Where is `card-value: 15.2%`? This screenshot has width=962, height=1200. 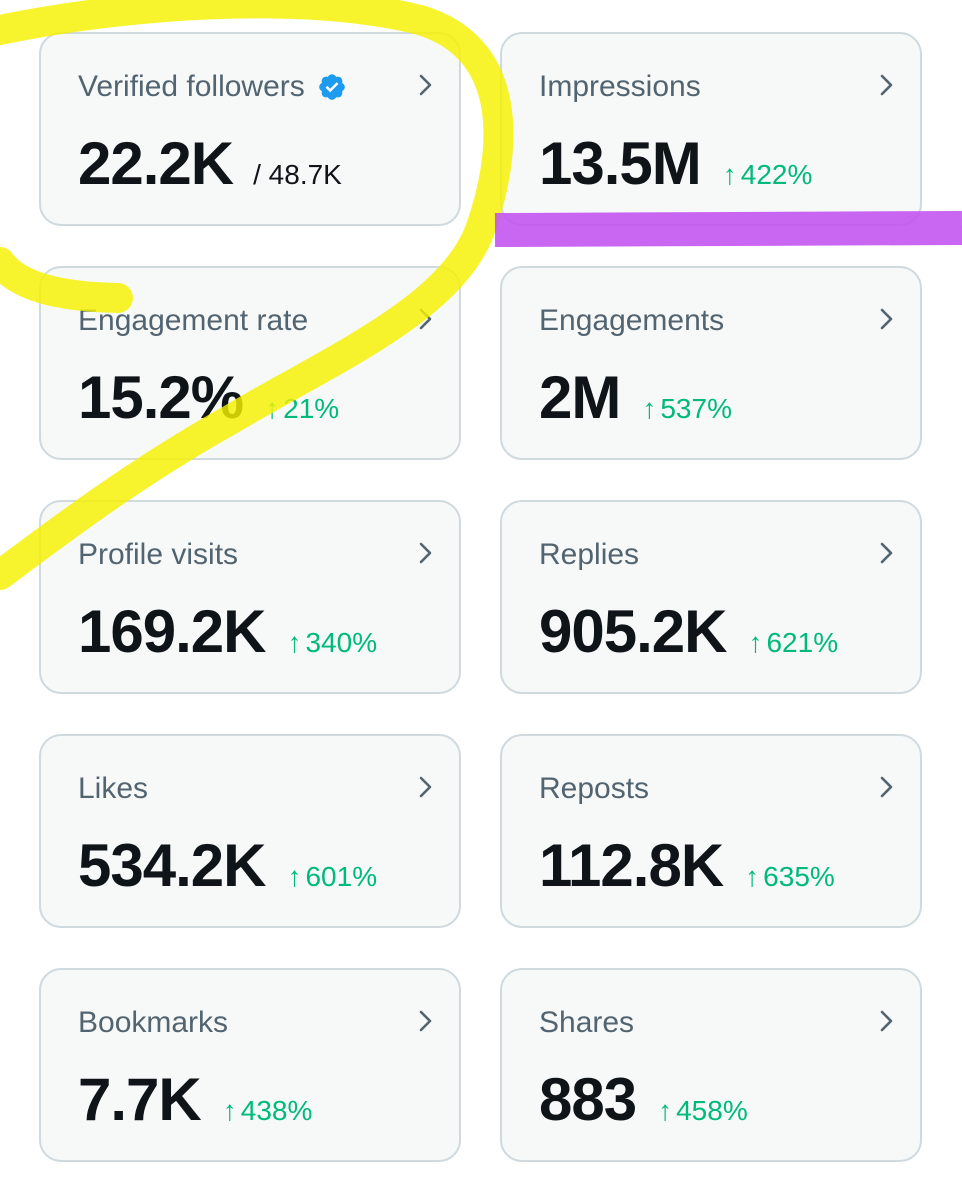 card-value: 15.2% is located at coordinates (161, 397).